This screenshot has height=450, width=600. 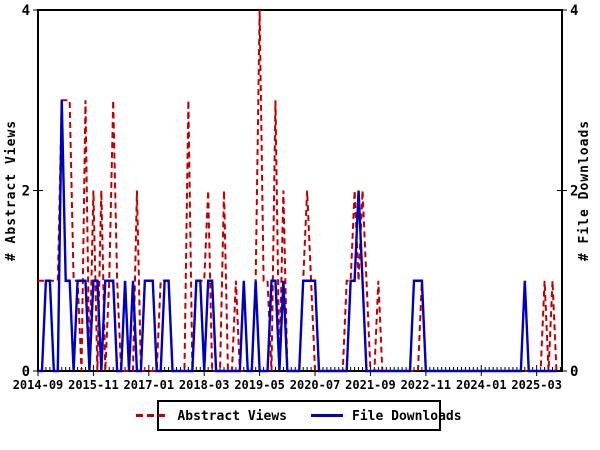 What do you see at coordinates (26, 372) in the screenshot?
I see `y-axis-left-tick-label: 0` at bounding box center [26, 372].